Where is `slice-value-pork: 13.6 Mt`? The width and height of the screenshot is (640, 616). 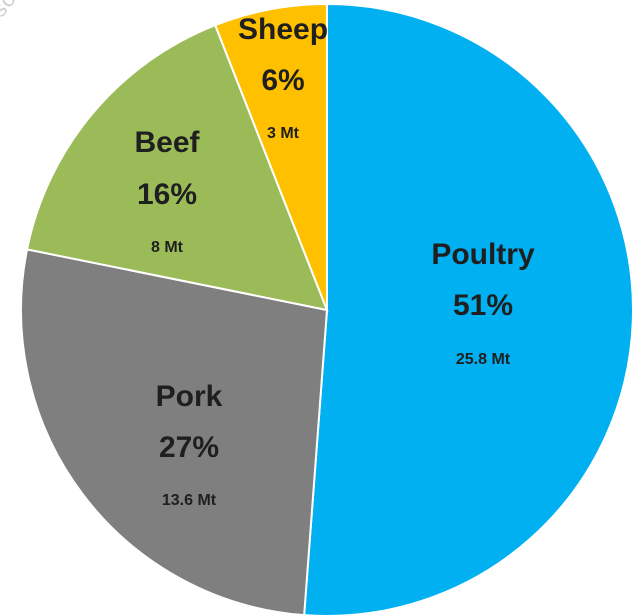
slice-value-pork: 13.6 Mt is located at coordinates (189, 500).